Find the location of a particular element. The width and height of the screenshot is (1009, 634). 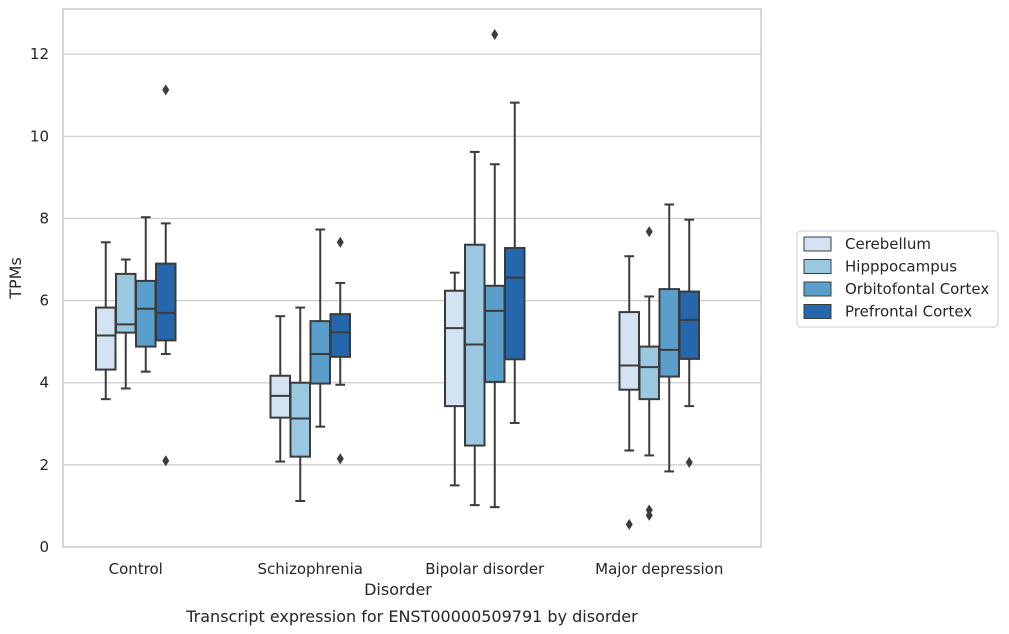

y-axis-ticks: 0 2 4 6 8 10 12 is located at coordinates (39, 300).